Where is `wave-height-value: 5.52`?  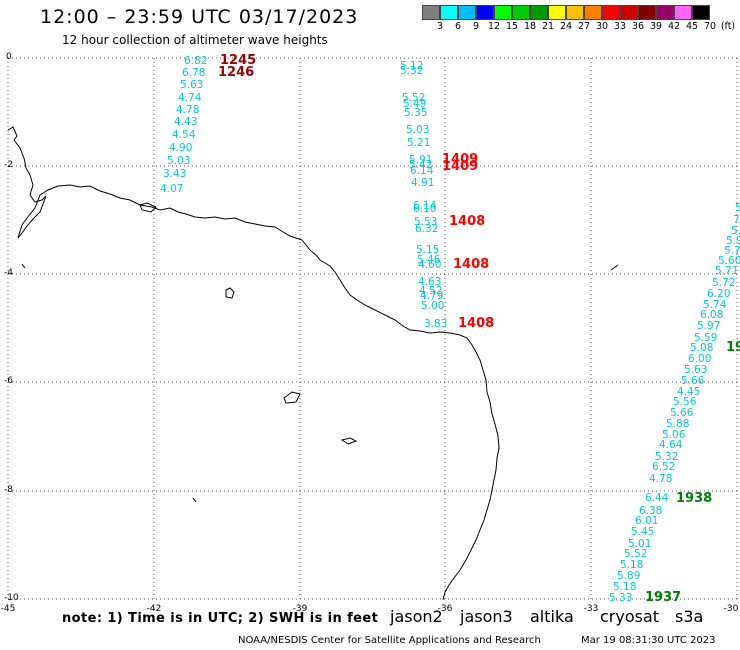
wave-height-value: 5.52 is located at coordinates (635, 554).